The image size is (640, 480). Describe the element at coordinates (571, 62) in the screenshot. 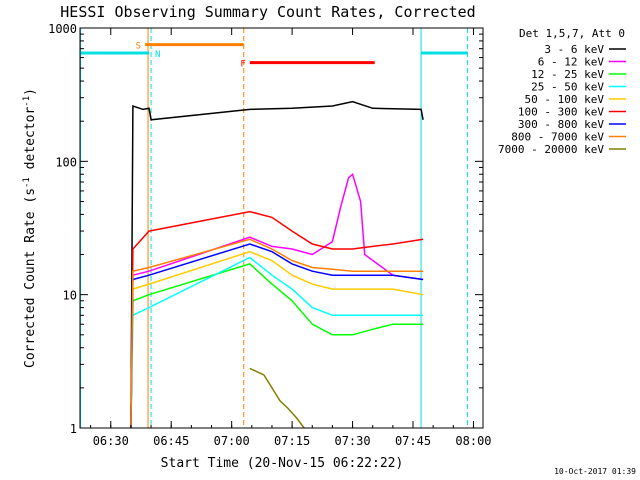

I see `legend-label-6-12-kev: 6 - 12 keV` at that location.